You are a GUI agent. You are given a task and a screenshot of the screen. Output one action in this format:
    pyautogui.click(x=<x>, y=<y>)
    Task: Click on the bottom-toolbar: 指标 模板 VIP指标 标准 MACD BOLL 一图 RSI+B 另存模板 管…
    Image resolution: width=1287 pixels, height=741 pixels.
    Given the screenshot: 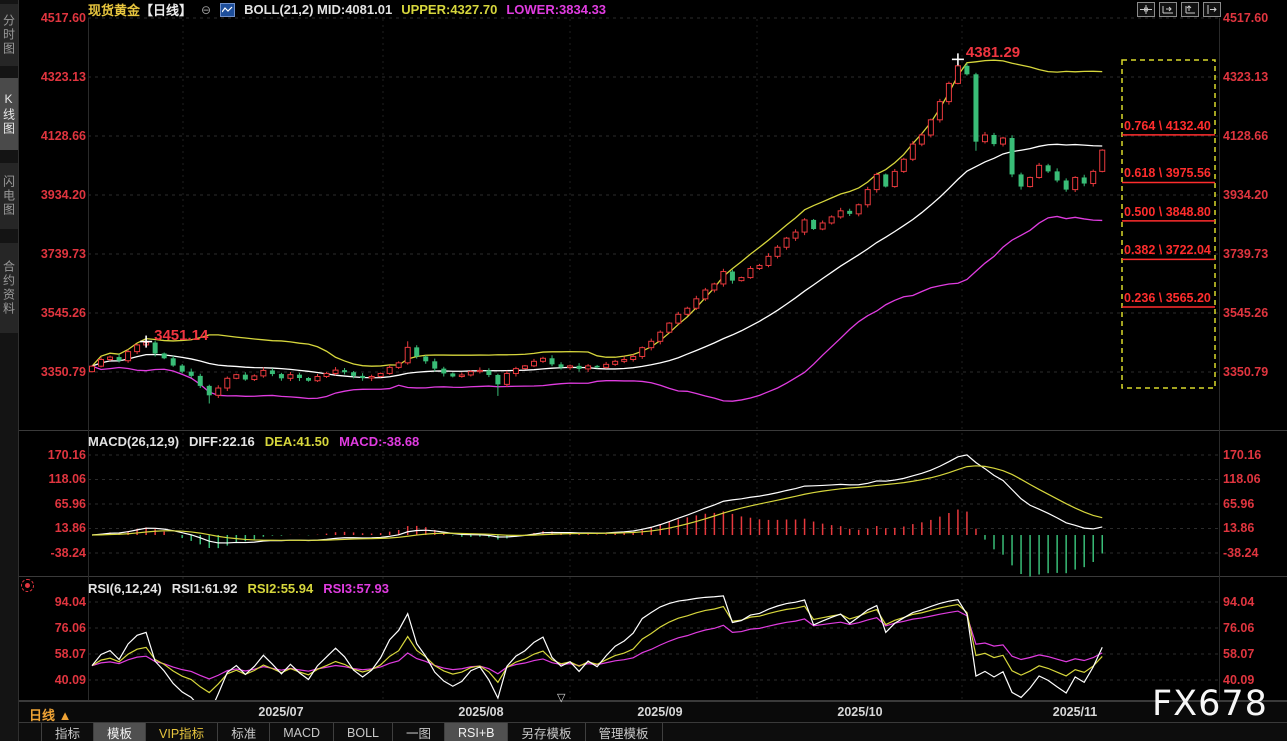 What is the action you would take?
    pyautogui.click(x=653, y=731)
    